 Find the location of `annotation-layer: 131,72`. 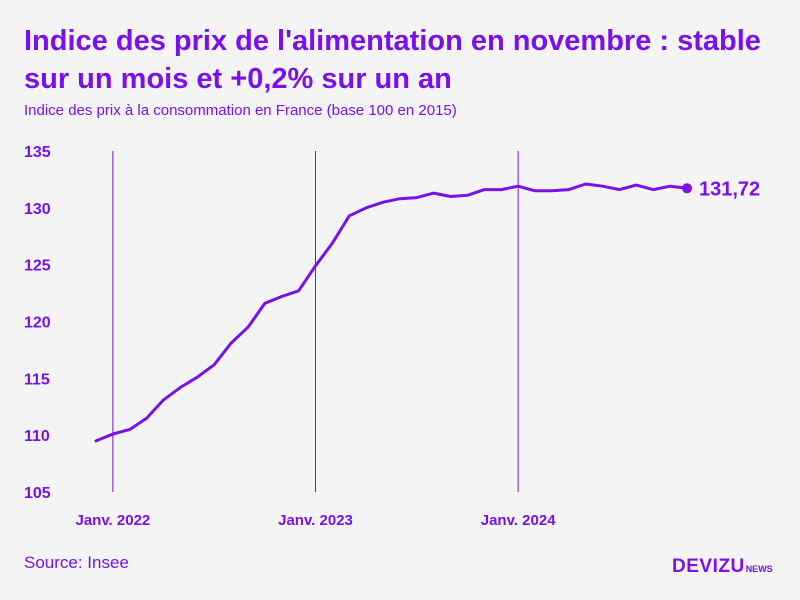

annotation-layer: 131,72 is located at coordinates (729, 189).